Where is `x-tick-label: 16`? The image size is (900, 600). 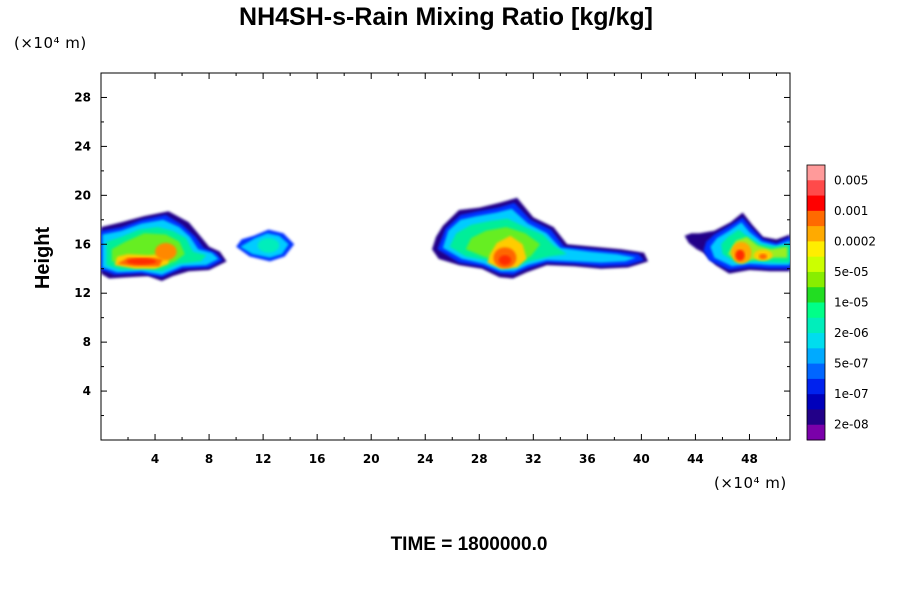
x-tick-label: 16 is located at coordinates (317, 459).